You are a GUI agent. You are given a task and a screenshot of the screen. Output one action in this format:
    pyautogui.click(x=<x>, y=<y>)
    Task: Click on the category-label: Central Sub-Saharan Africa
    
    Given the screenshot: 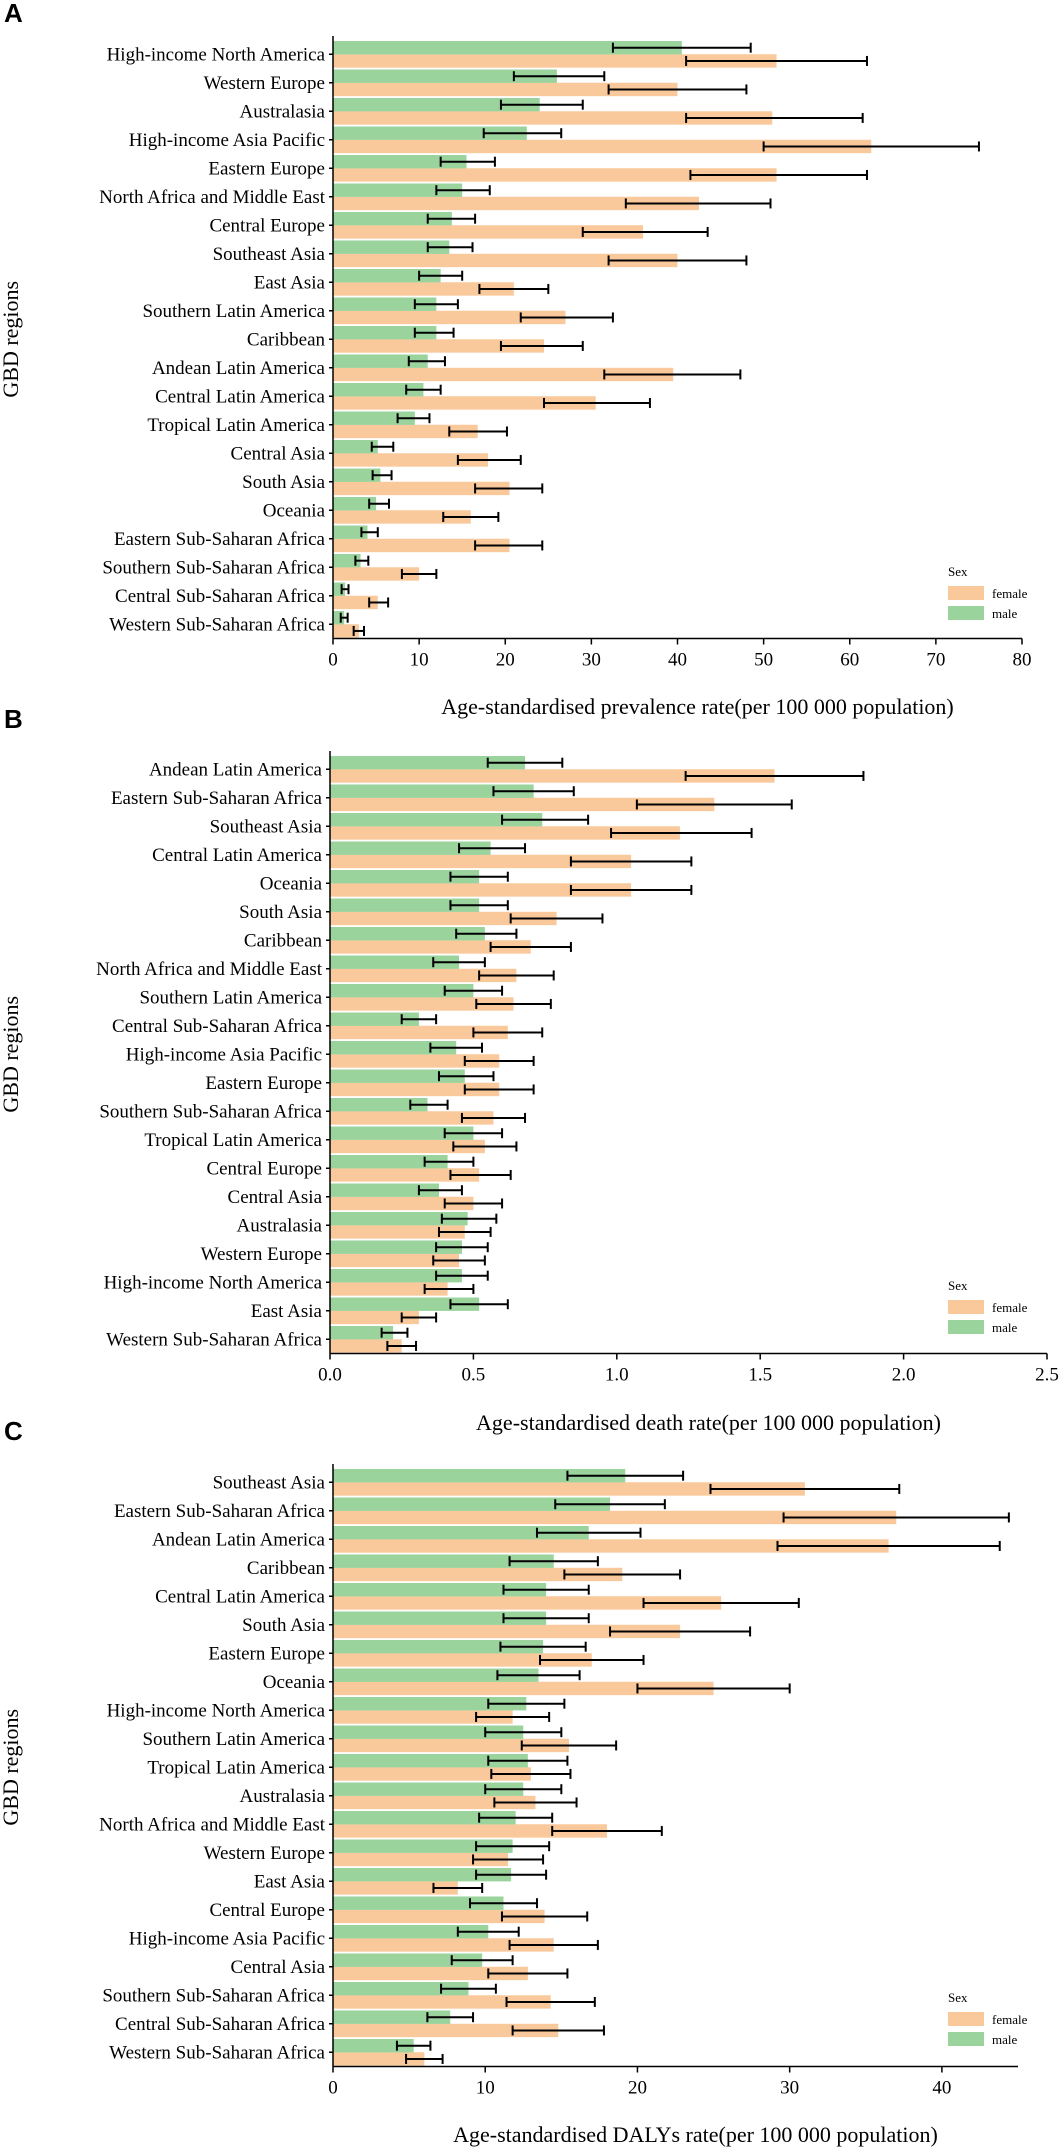 What is the action you would take?
    pyautogui.click(x=220, y=2024)
    